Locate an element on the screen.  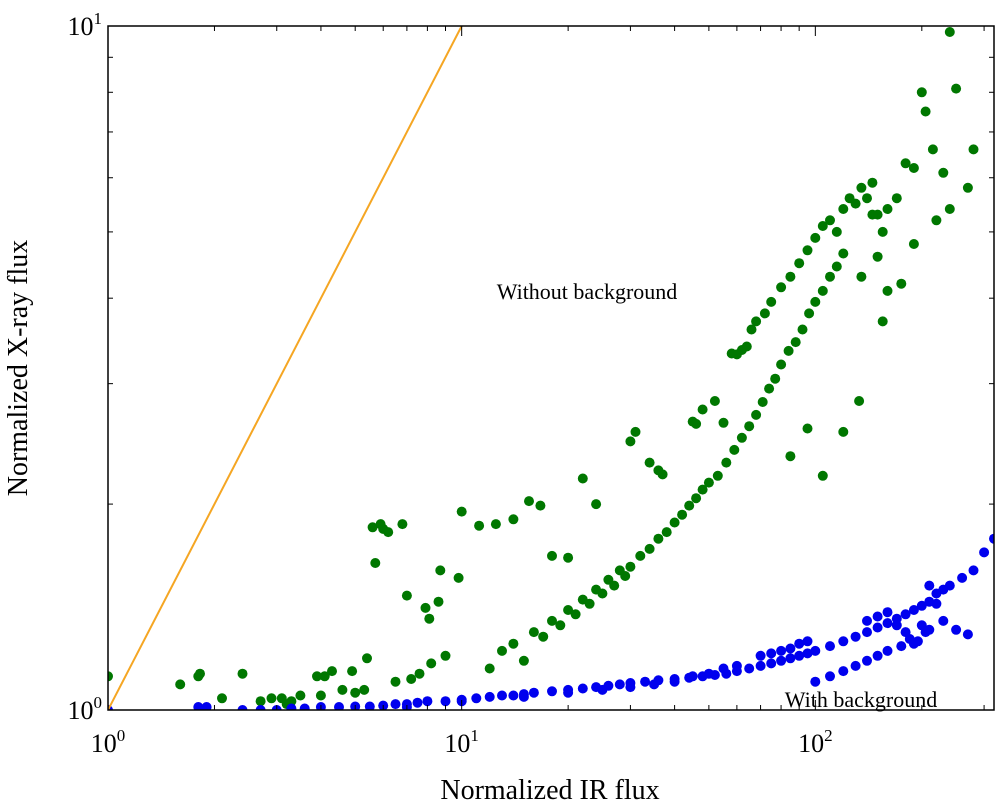
y-axis-label: Normalized X-ray flux is located at coordinates (18, 368).